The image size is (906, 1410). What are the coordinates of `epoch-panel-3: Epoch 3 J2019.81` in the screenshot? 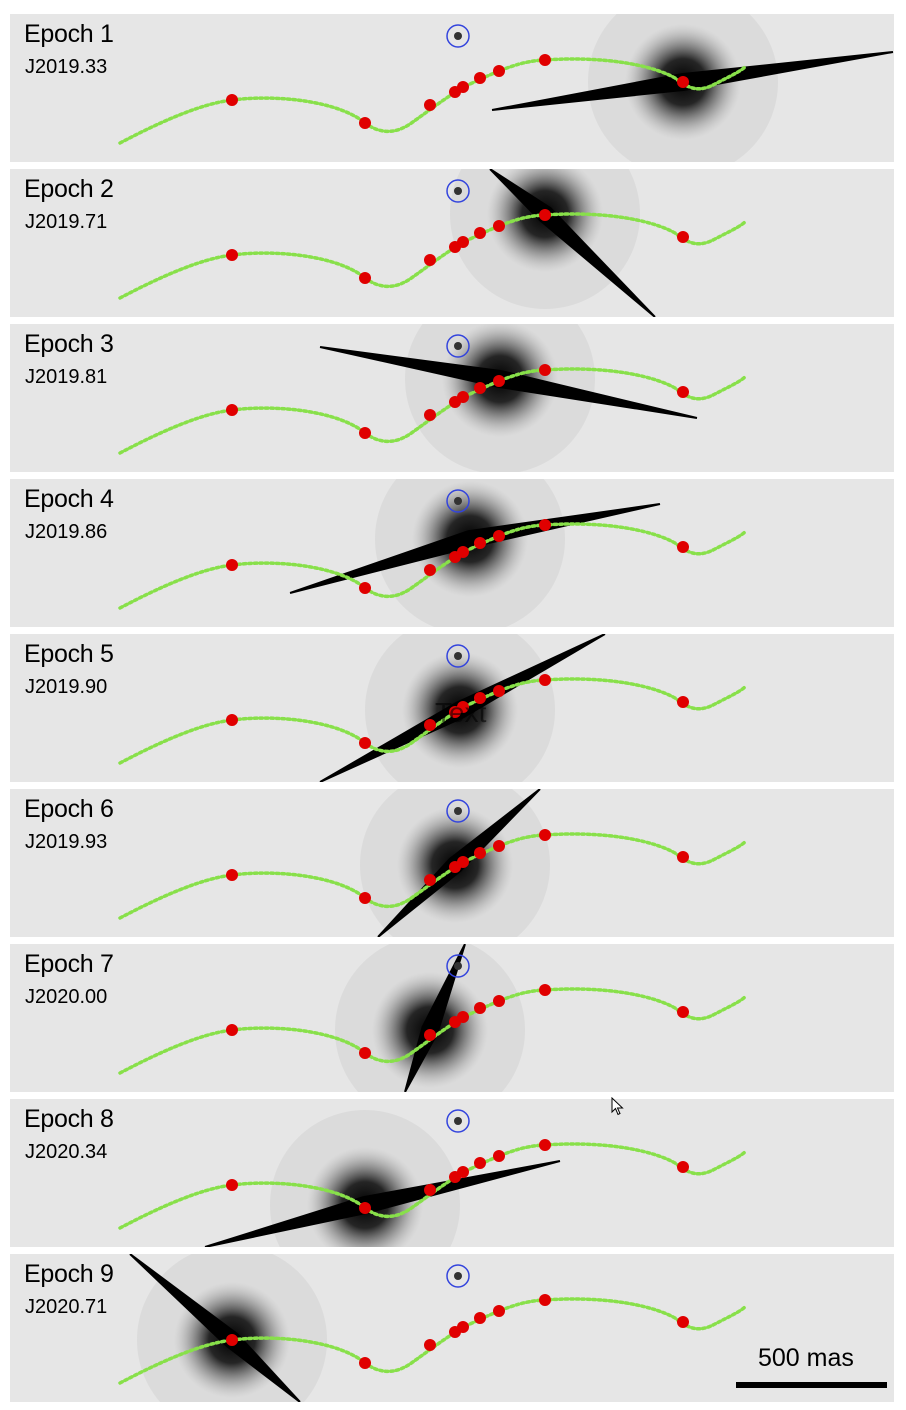 It's located at (452, 398).